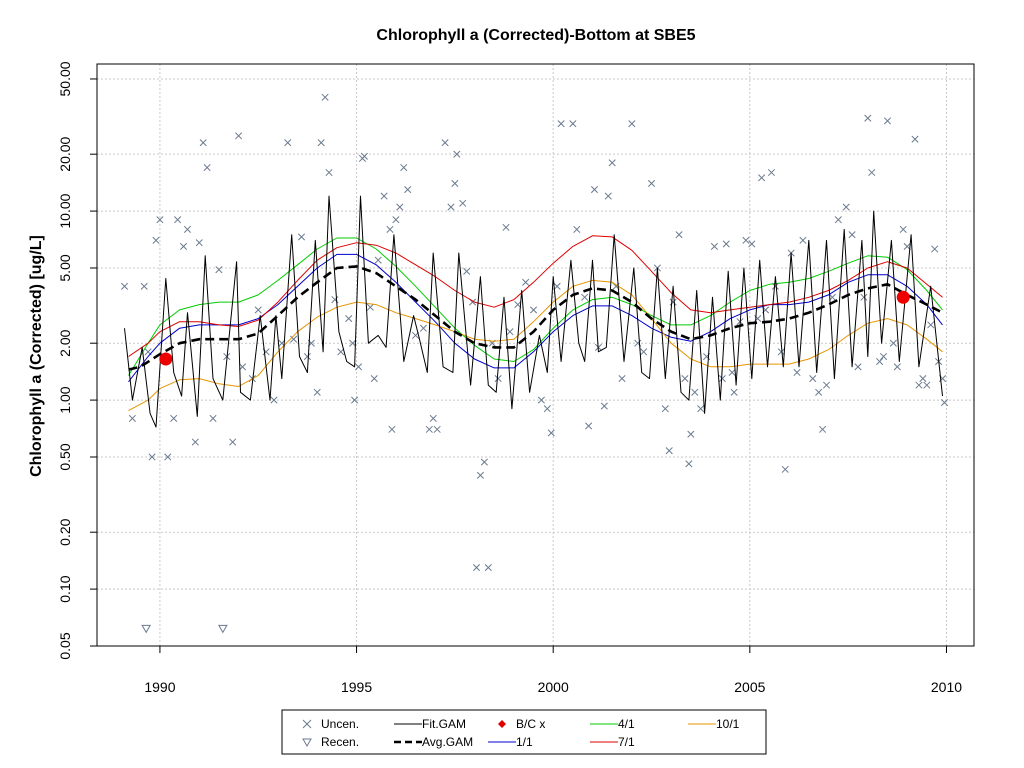  Describe the element at coordinates (65, 645) in the screenshot. I see `y-tick-label: 0.05` at that location.